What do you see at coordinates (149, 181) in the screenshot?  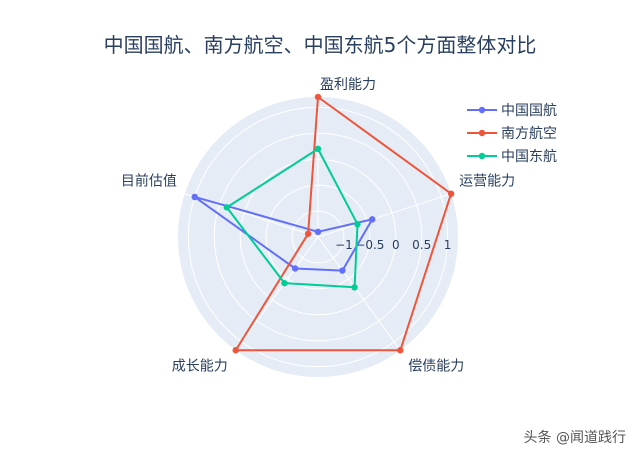 I see `axis-label: 目前估值` at bounding box center [149, 181].